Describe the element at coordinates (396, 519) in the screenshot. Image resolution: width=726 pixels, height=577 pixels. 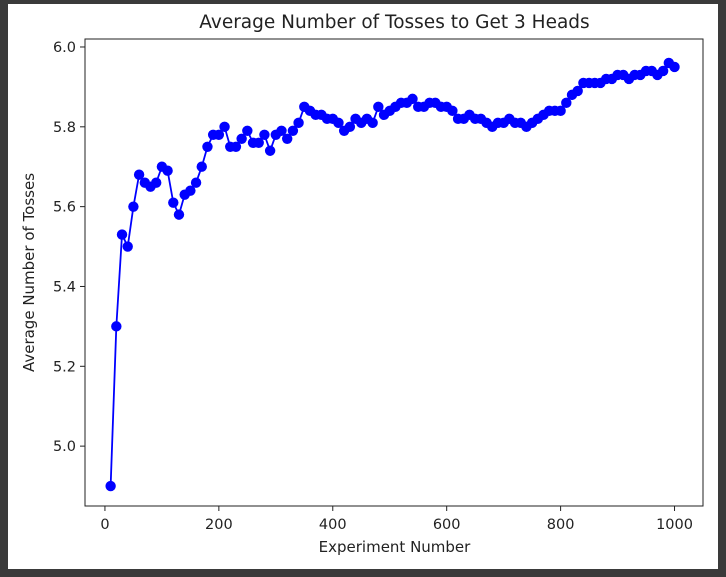
I see `x-axis: 0 200 400 600 800 1000` at that location.